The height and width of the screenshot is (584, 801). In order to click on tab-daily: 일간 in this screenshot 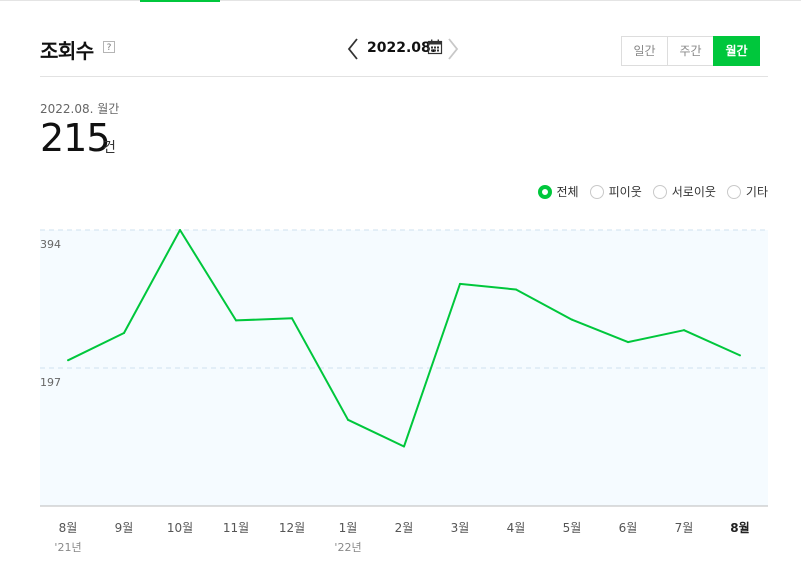, I will do `click(644, 51)`.